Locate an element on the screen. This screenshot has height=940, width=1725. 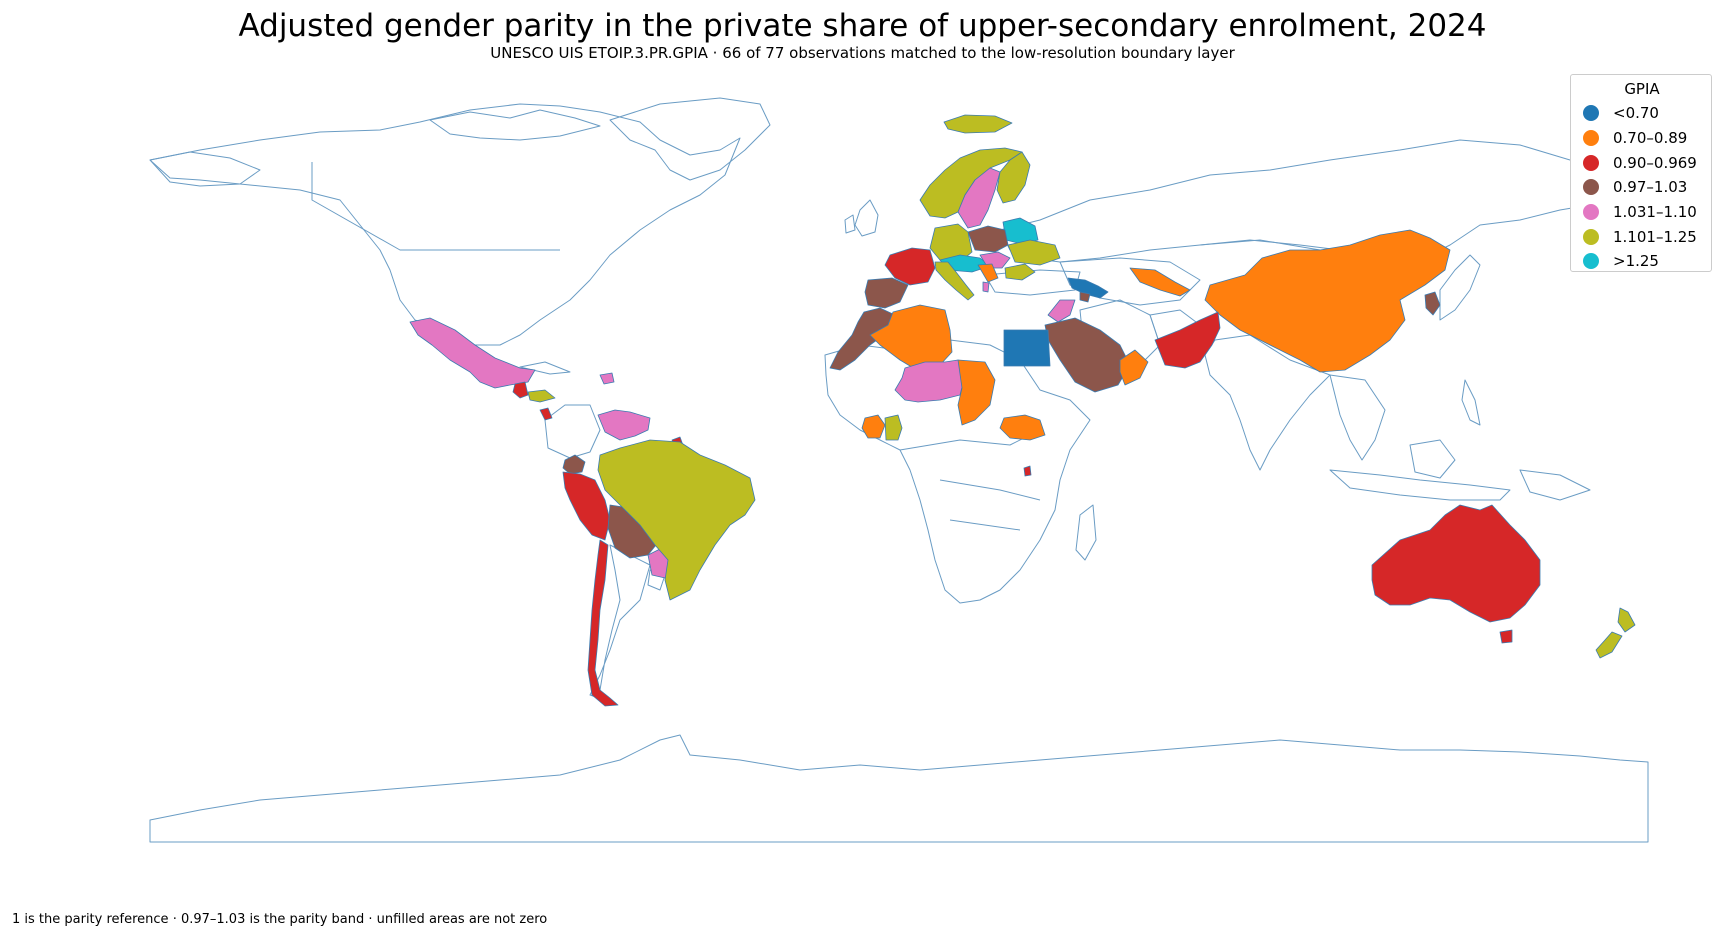
region-peru is located at coordinates (586, 506).